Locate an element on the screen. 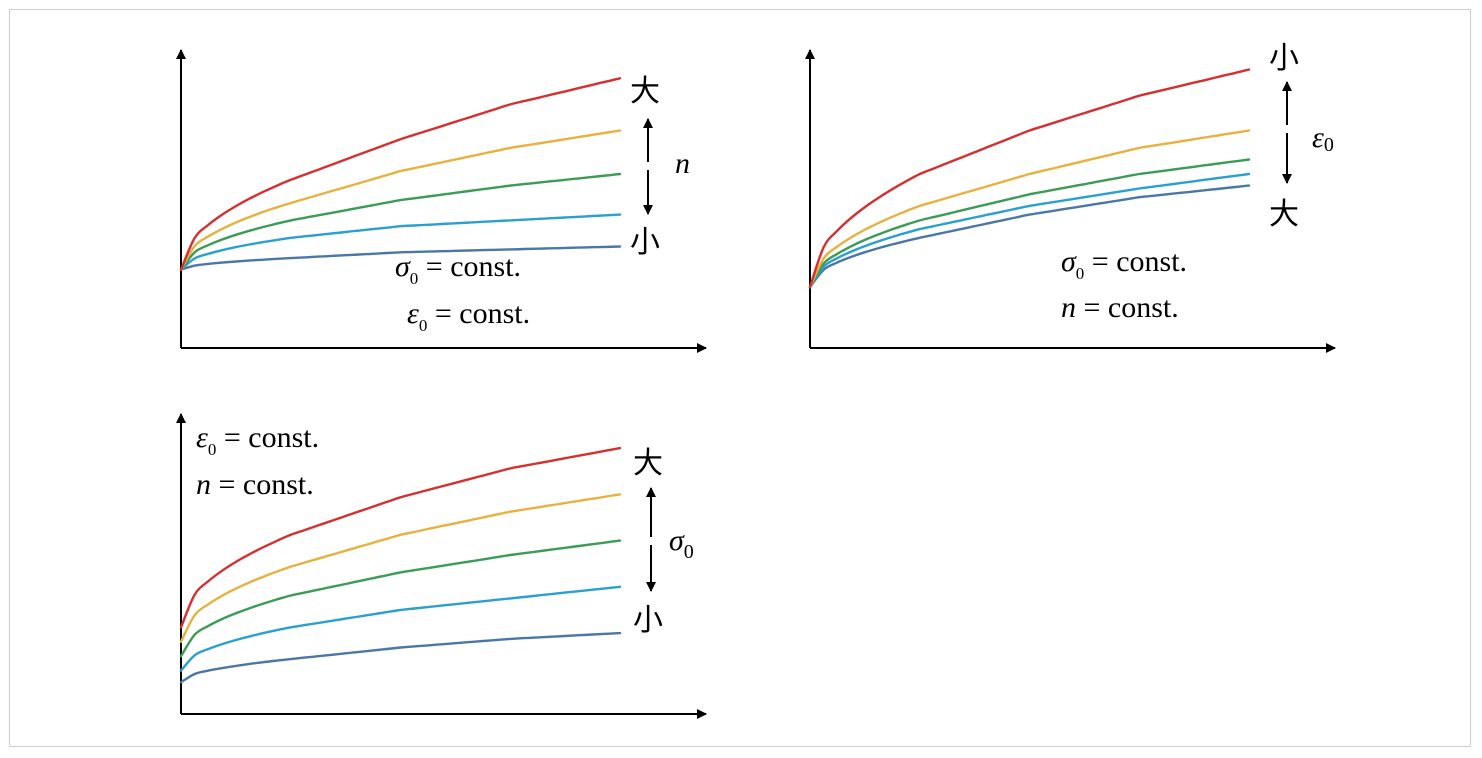  bottom-label: 大 is located at coordinates (1284, 214).